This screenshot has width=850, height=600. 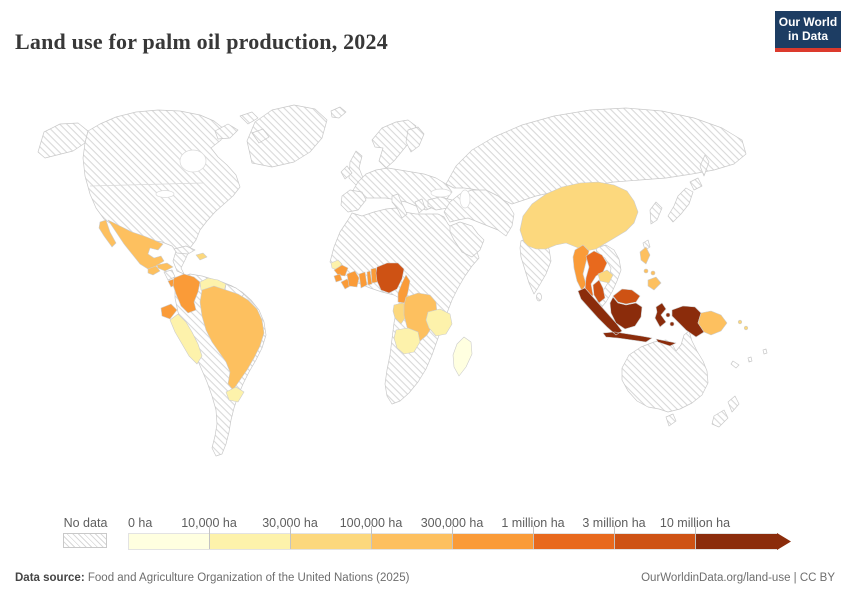 What do you see at coordinates (441, 193) in the screenshot?
I see `black-sea` at bounding box center [441, 193].